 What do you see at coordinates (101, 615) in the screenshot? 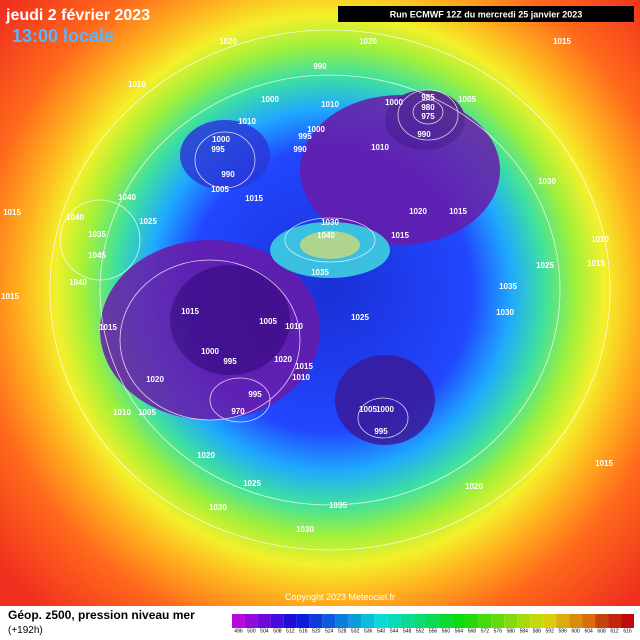
I see `footer-title: Géop. z500, pression niveau mer` at bounding box center [101, 615].